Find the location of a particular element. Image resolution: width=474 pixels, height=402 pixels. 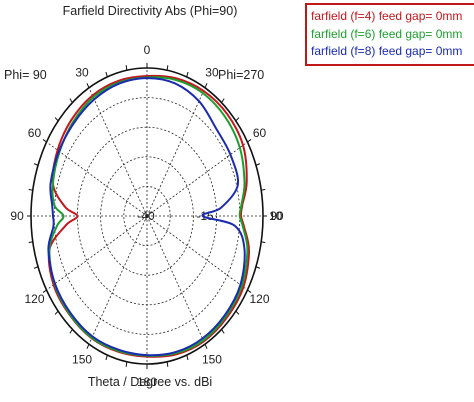

x-axis-label: Theta / Degree vs. dBi is located at coordinates (150, 382).